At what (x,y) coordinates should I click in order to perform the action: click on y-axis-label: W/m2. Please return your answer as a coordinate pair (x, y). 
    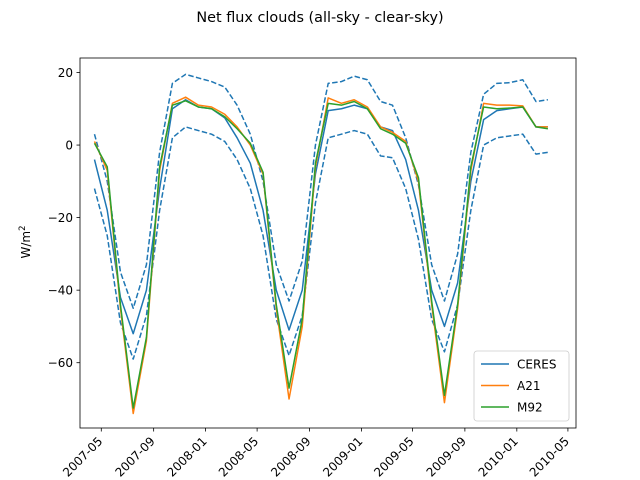
    Looking at the image, I should click on (25, 241).